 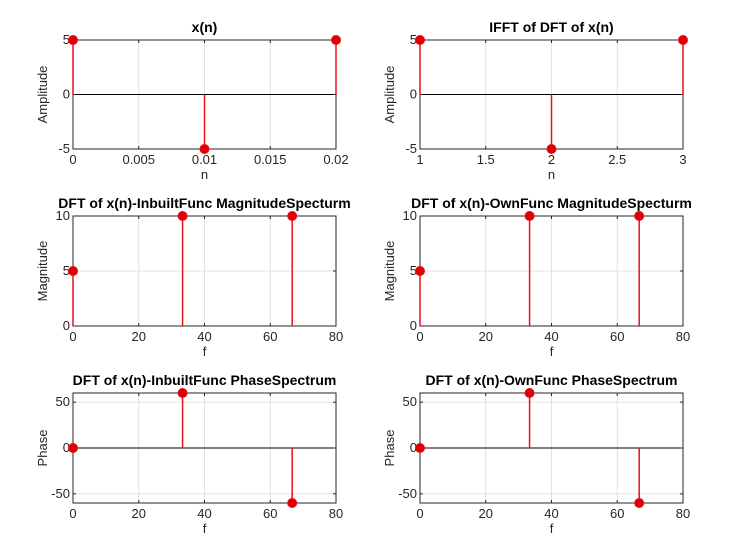 I want to click on subplot-title: DFT of x(n)-OwnFunc MagnitudeSpecturm, so click(x=551, y=203).